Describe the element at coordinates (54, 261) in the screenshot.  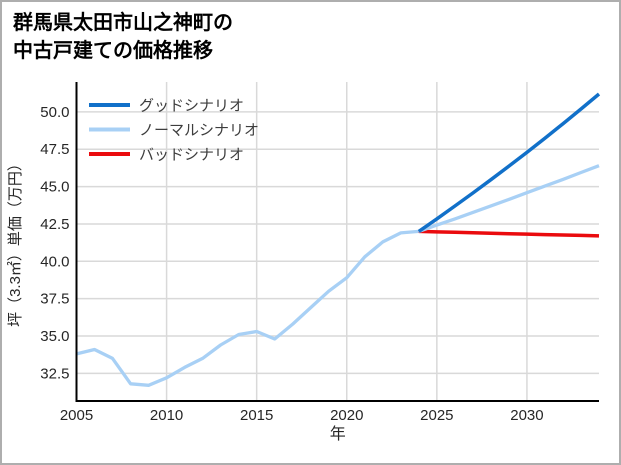
I see `y-tick-label: 40.0` at that location.